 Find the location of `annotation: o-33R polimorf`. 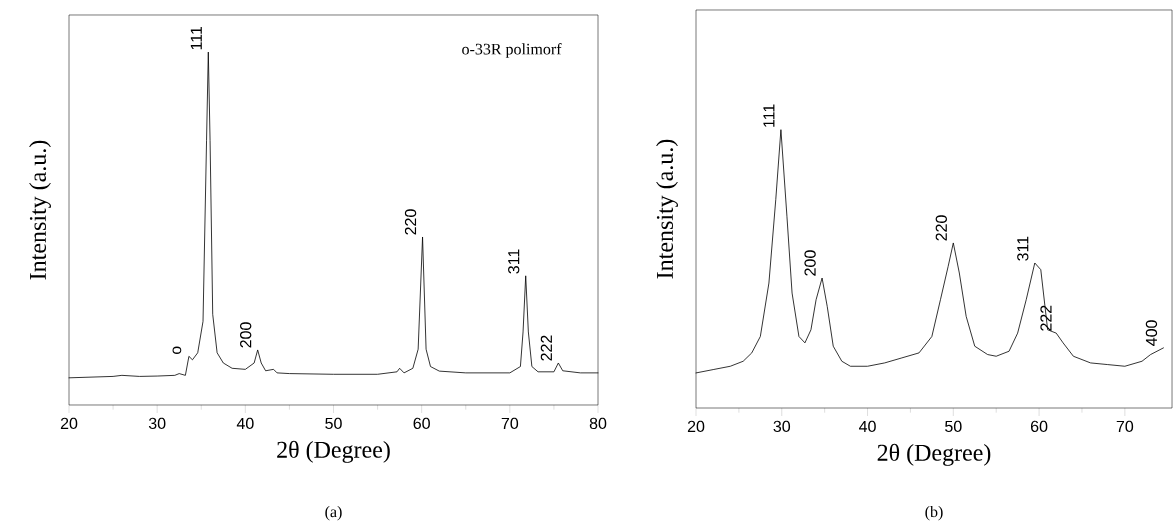

annotation: o-33R polimorf is located at coordinates (512, 50).